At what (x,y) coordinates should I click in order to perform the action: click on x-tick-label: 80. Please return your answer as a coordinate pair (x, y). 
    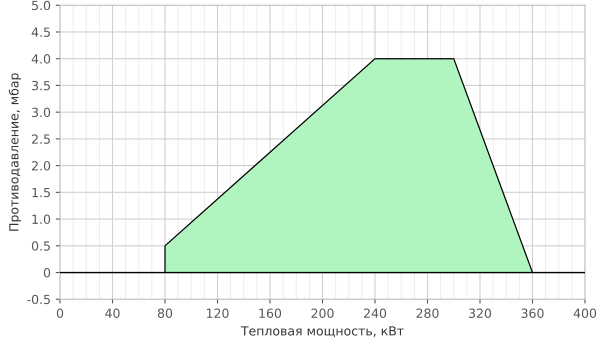
    Looking at the image, I should click on (165, 313).